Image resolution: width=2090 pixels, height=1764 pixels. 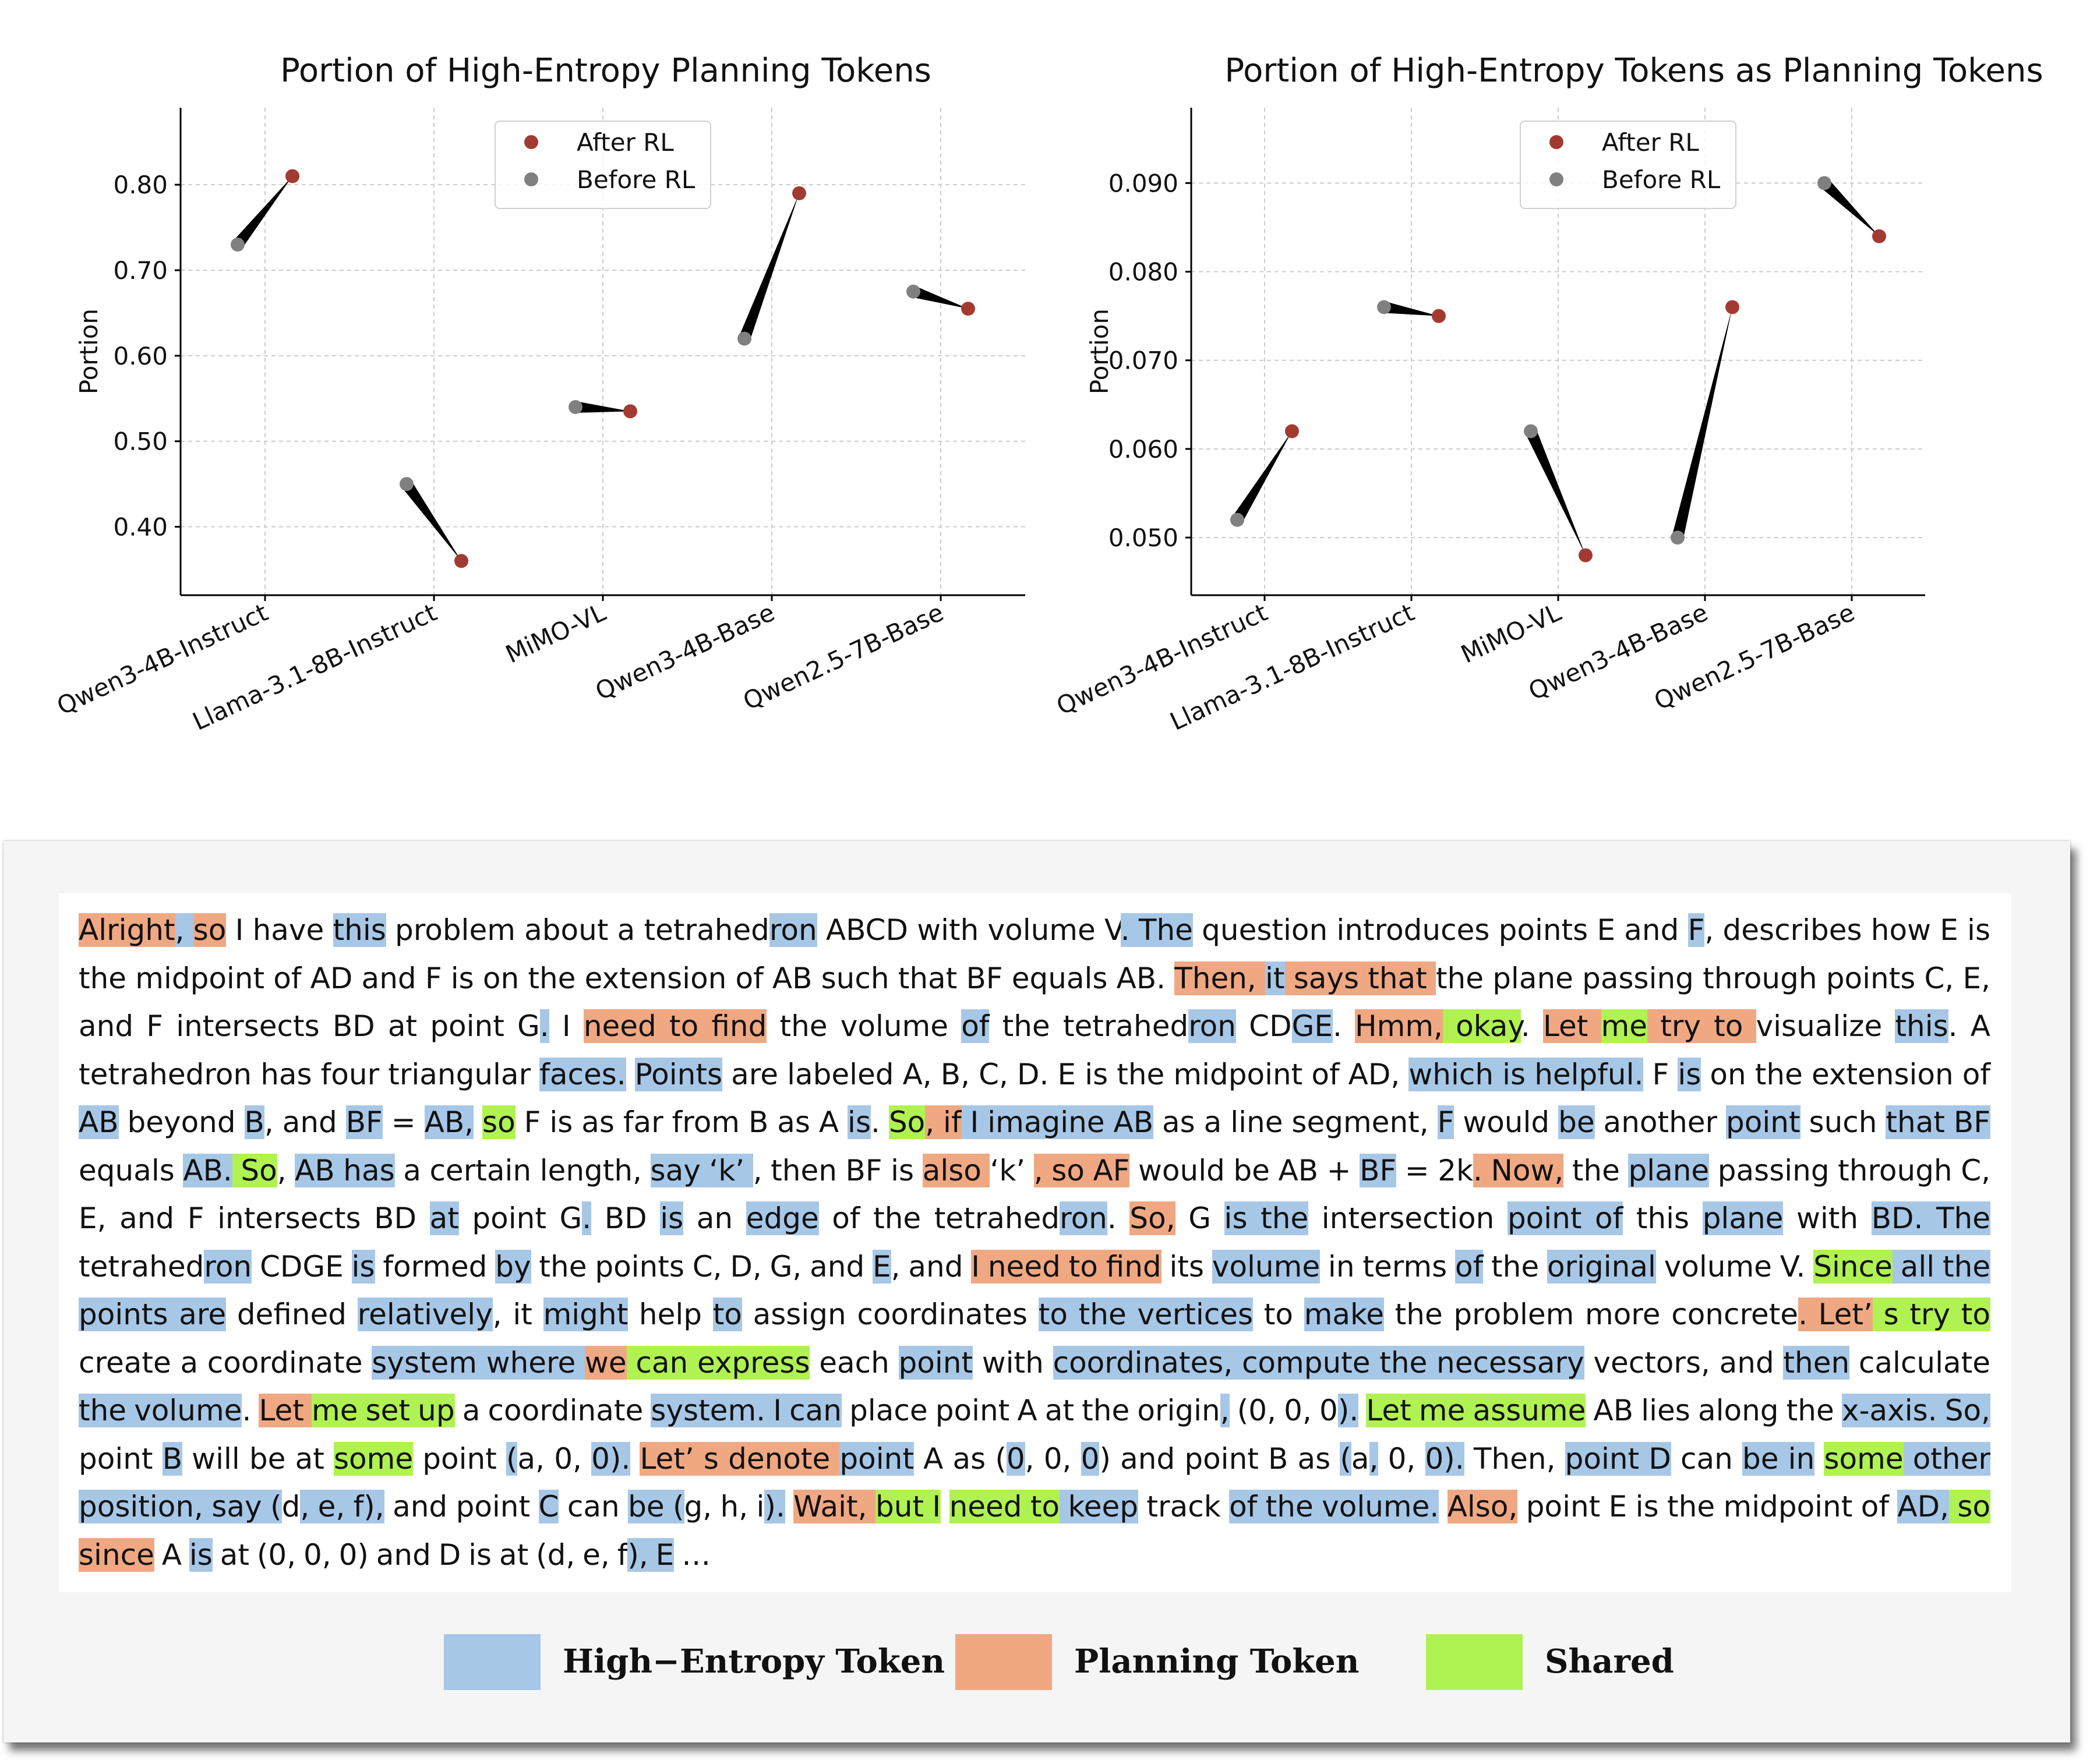 I want to click on token-high-entropy: plane, so click(x=1669, y=1170).